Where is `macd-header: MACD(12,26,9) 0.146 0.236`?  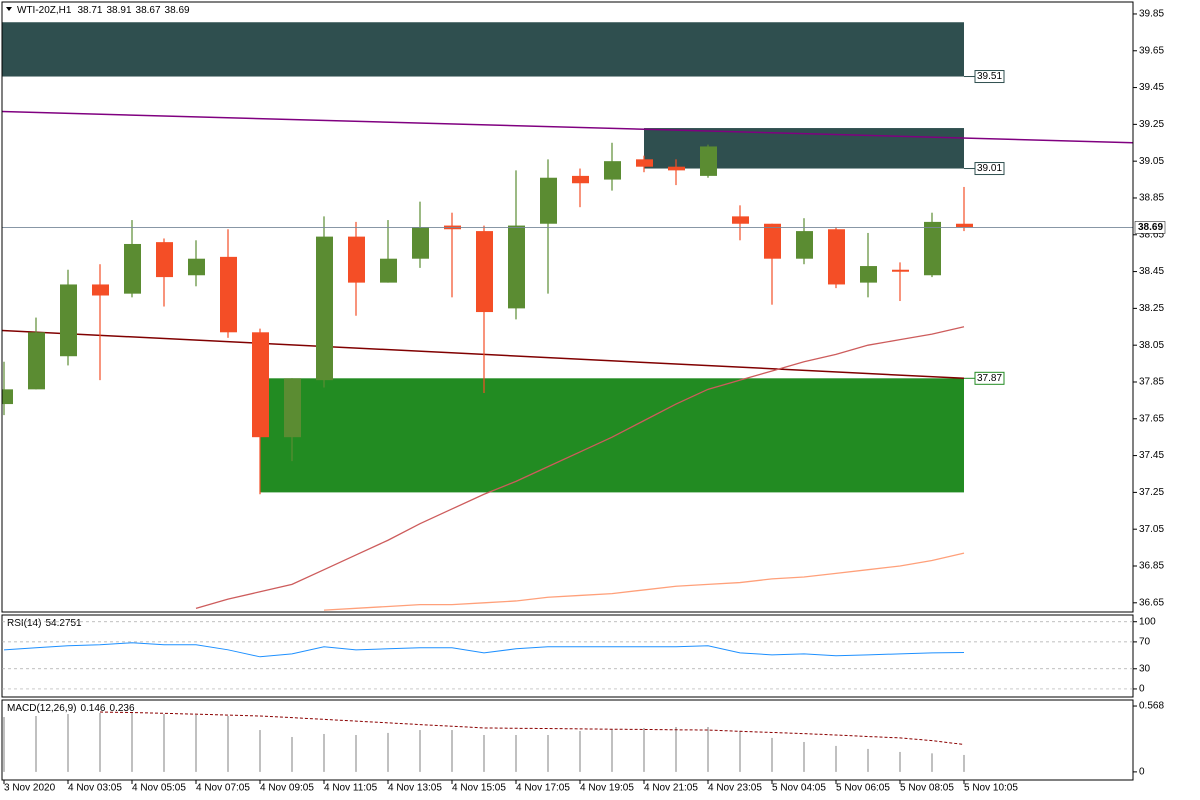 macd-header: MACD(12,26,9) 0.146 0.236 is located at coordinates (71, 708).